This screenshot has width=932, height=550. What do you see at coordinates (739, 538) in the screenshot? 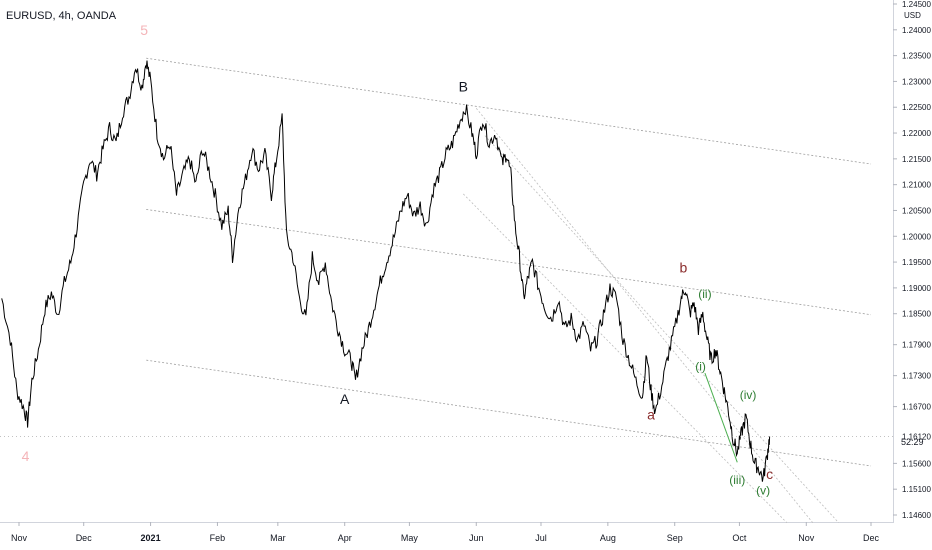
I see `time-tick-label: Oct` at bounding box center [739, 538].